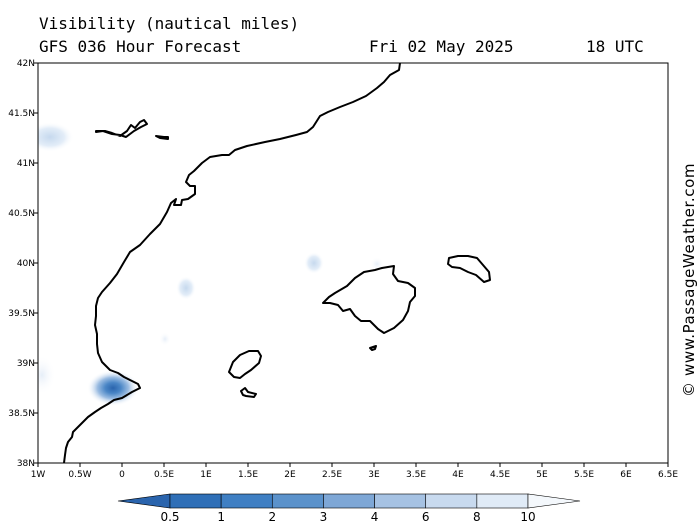 The width and height of the screenshot is (700, 525). Describe the element at coordinates (248, 475) in the screenshot. I see `x-tick-label: 1.5E` at that location.